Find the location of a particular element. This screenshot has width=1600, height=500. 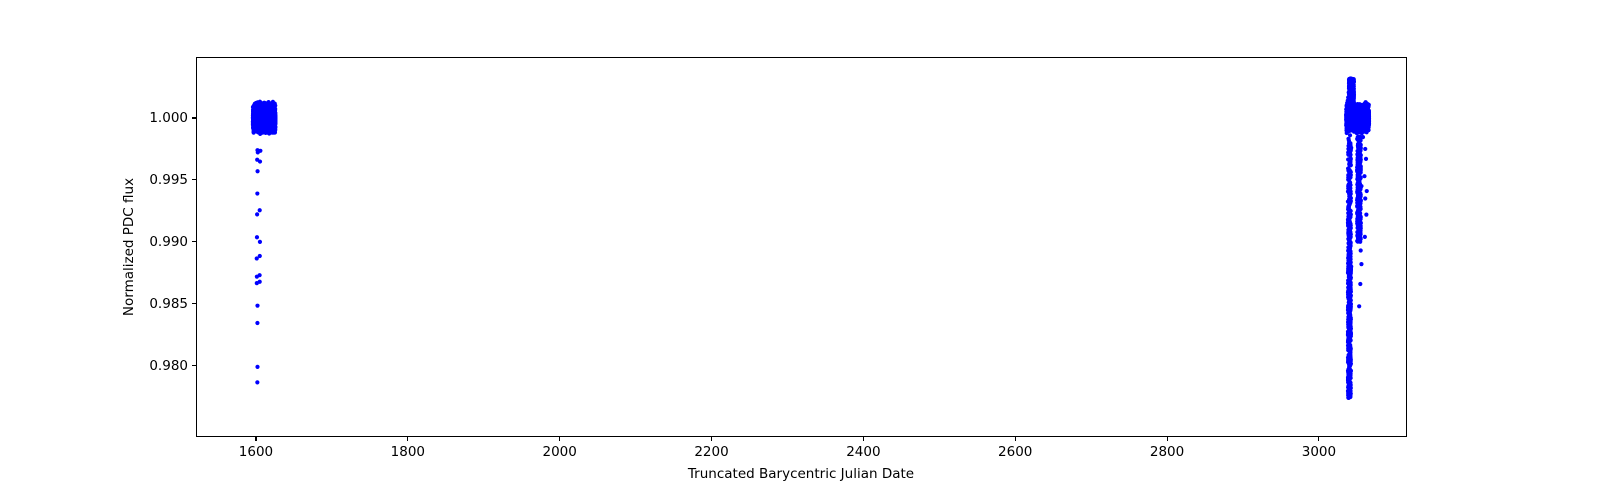

x-axis-label: Truncated Barycentric Julian Date is located at coordinates (801, 474).